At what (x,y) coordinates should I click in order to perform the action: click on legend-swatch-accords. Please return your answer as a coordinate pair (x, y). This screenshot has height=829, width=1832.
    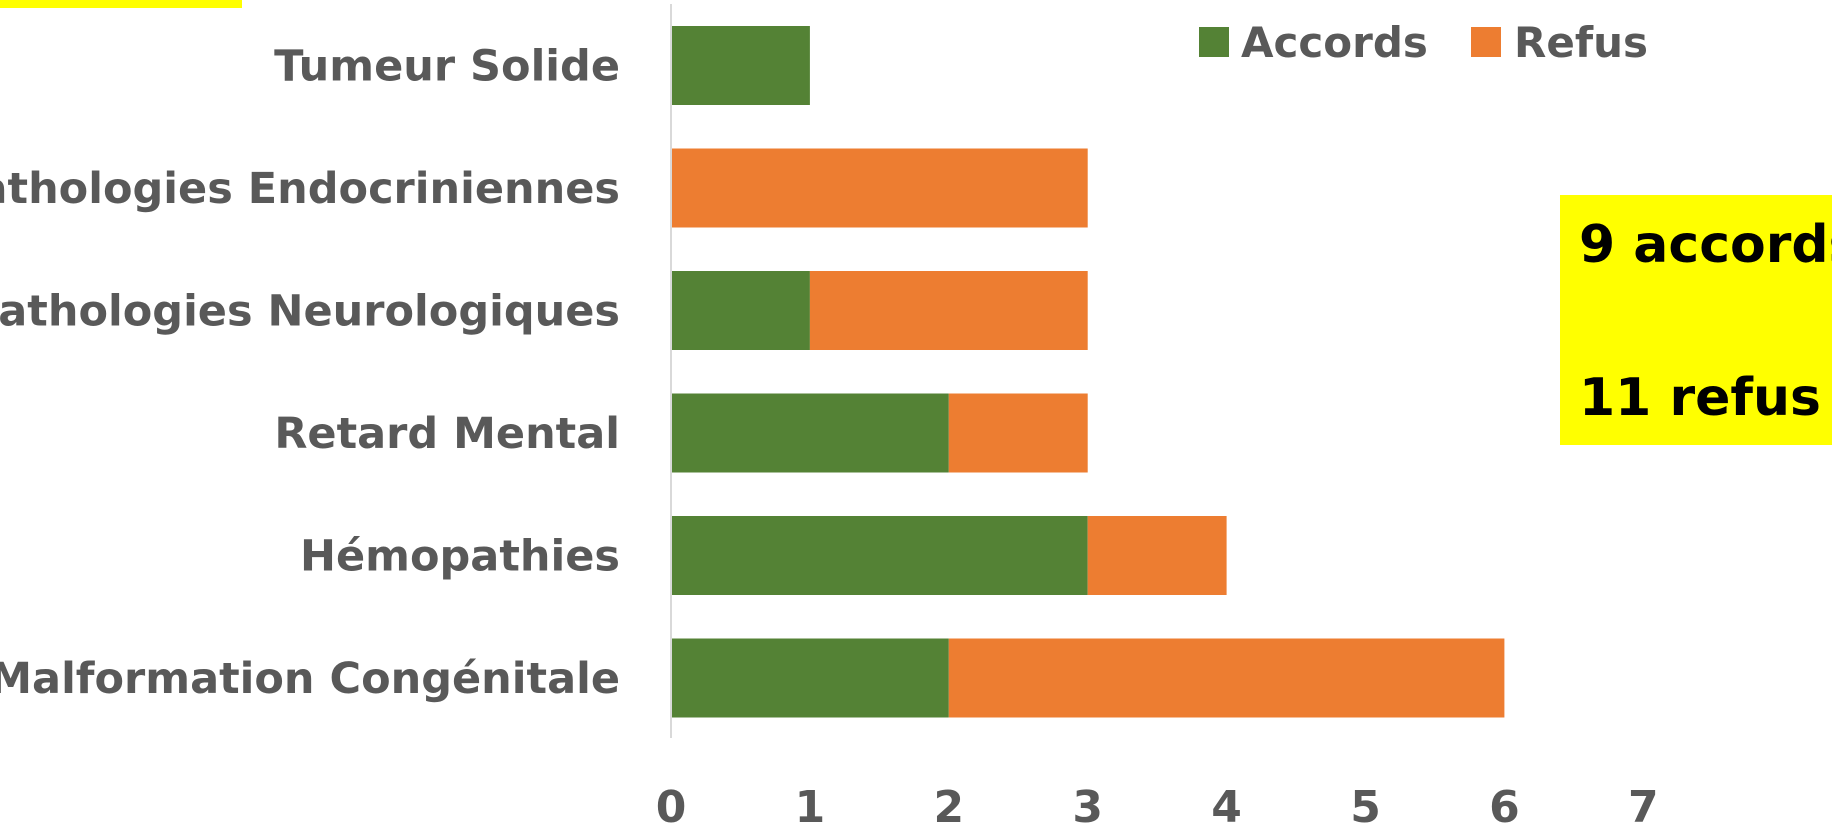
    Looking at the image, I should click on (1214, 42).